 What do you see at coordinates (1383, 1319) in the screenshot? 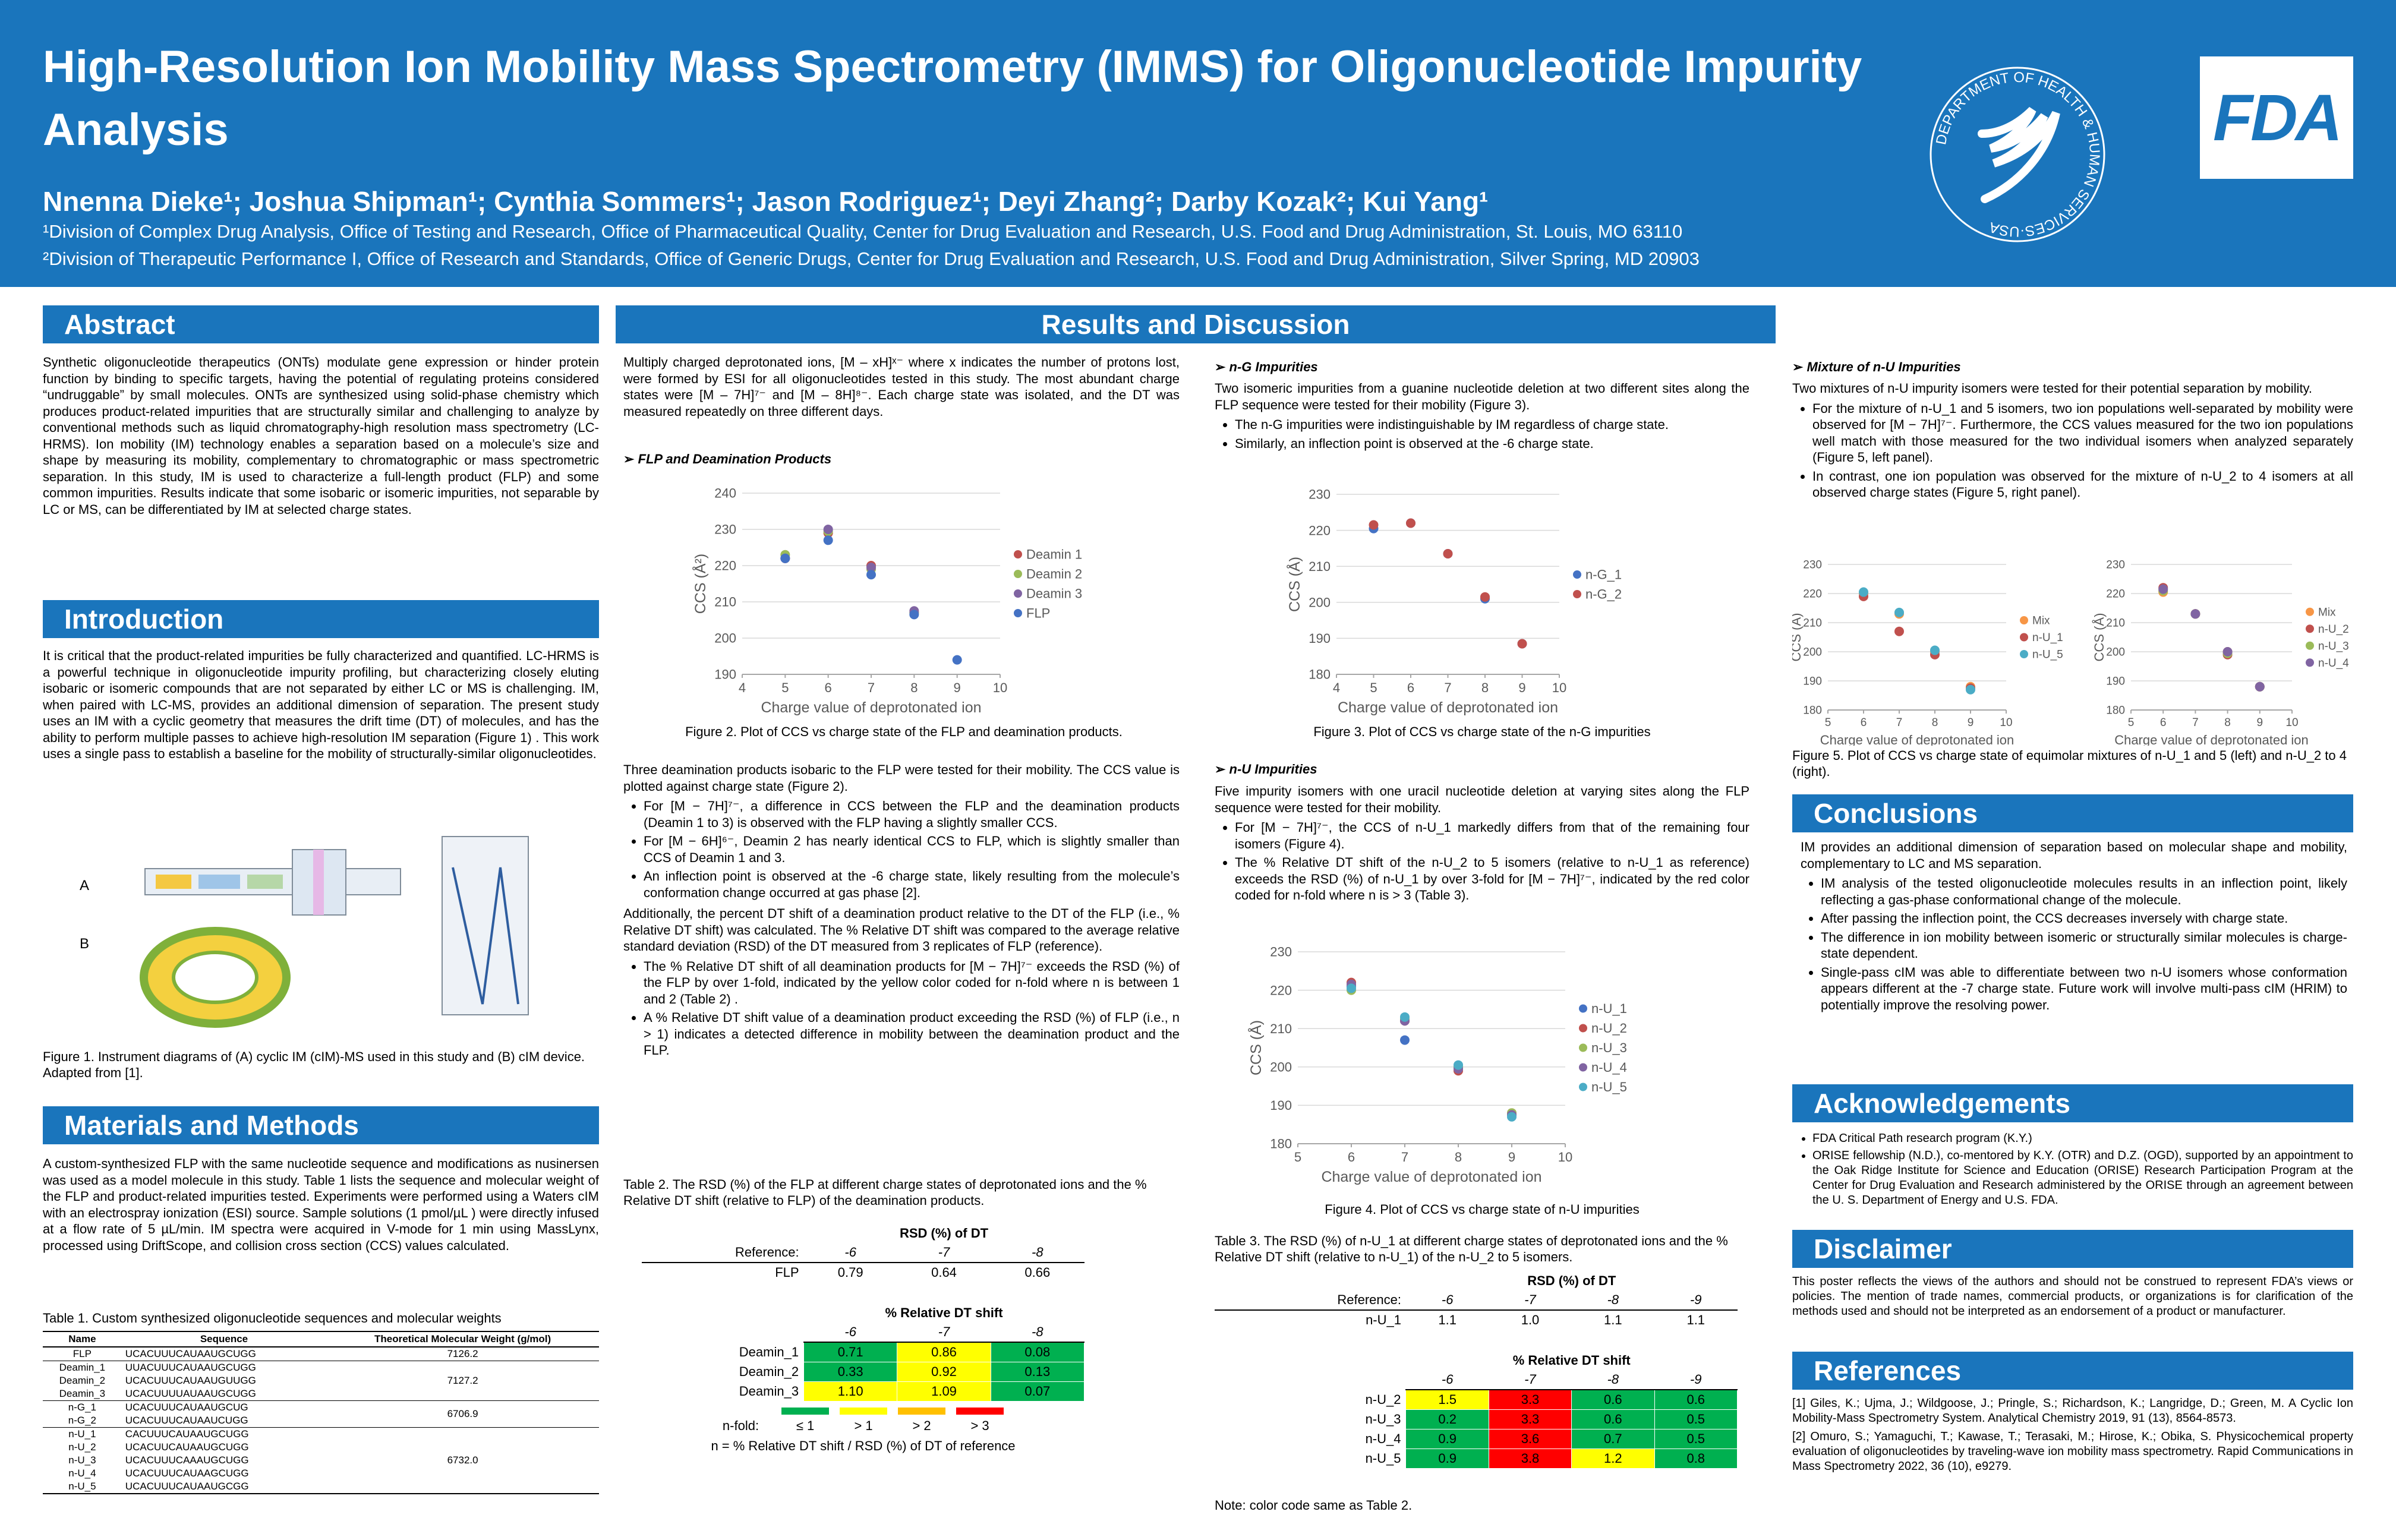
I see `table-cell: n-U_1` at bounding box center [1383, 1319].